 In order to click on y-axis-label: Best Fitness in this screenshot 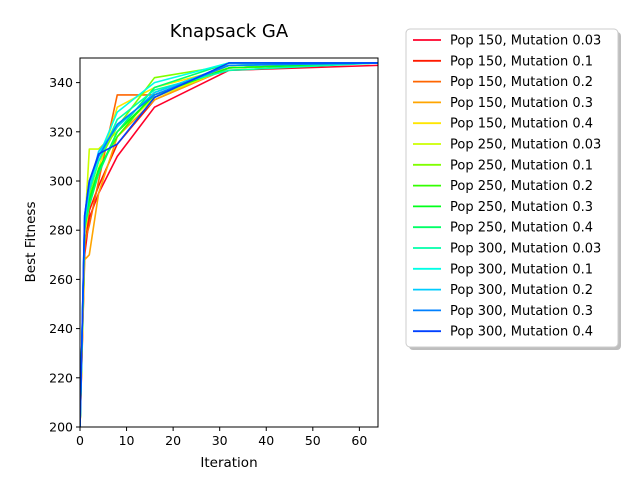, I will do `click(31, 242)`.